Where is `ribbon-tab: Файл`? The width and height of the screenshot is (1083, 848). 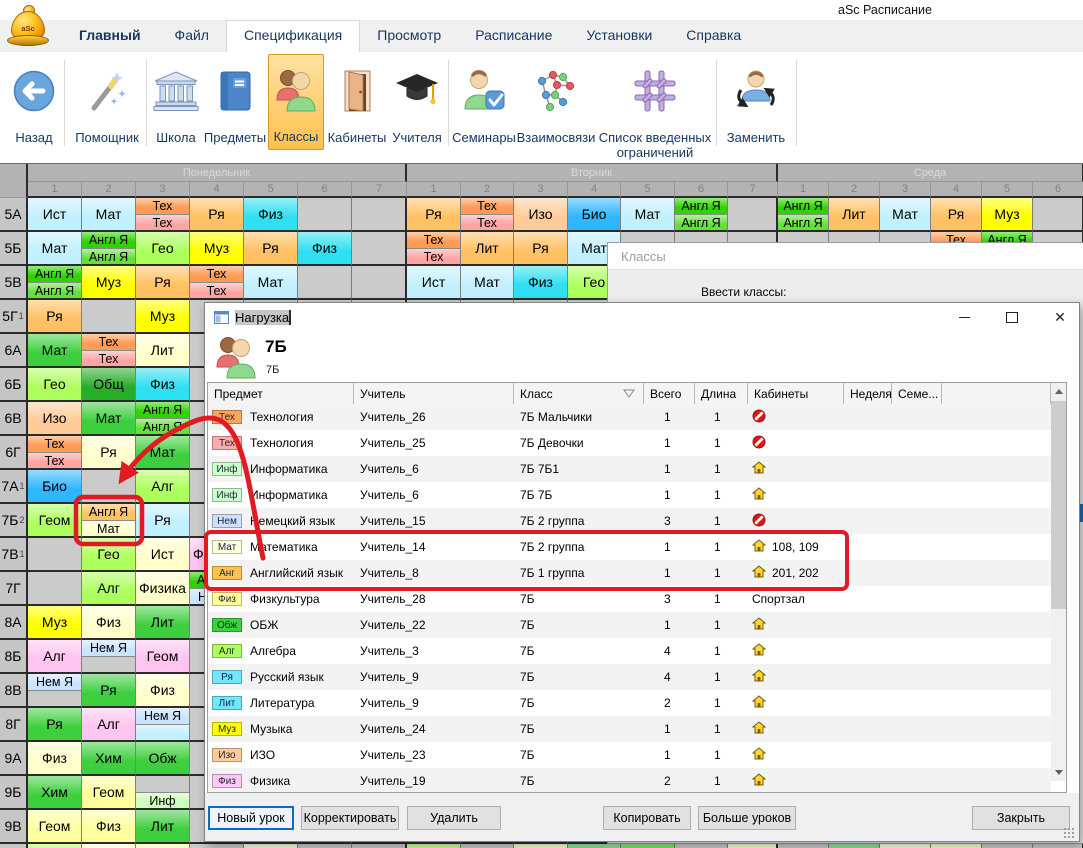 ribbon-tab: Файл is located at coordinates (191, 35).